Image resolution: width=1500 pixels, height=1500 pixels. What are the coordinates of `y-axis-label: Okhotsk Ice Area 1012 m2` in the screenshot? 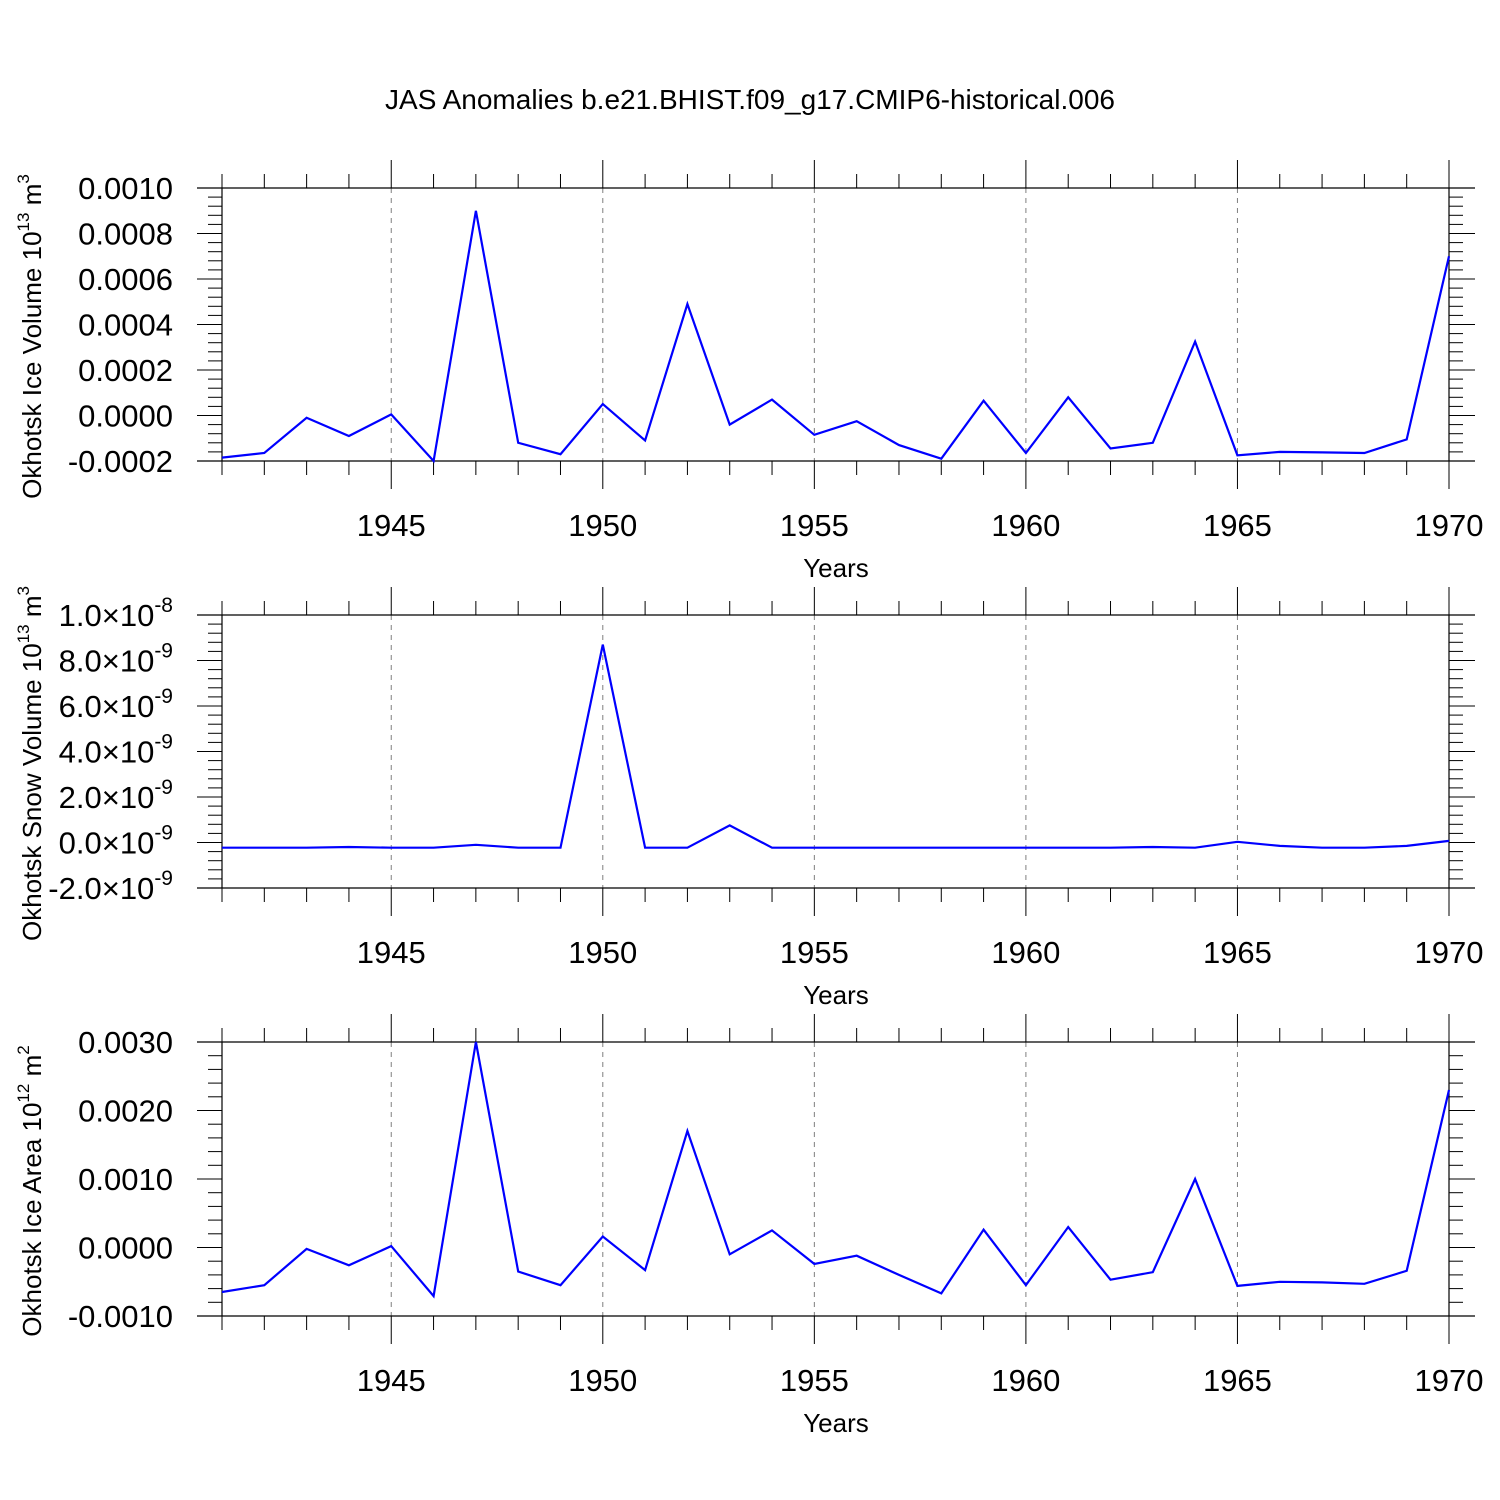 It's located at (30, 1190).